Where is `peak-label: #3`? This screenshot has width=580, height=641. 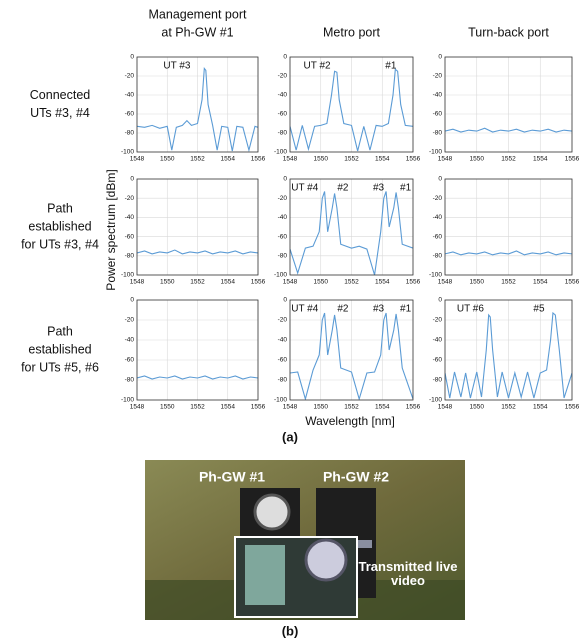 peak-label: #3 is located at coordinates (379, 309).